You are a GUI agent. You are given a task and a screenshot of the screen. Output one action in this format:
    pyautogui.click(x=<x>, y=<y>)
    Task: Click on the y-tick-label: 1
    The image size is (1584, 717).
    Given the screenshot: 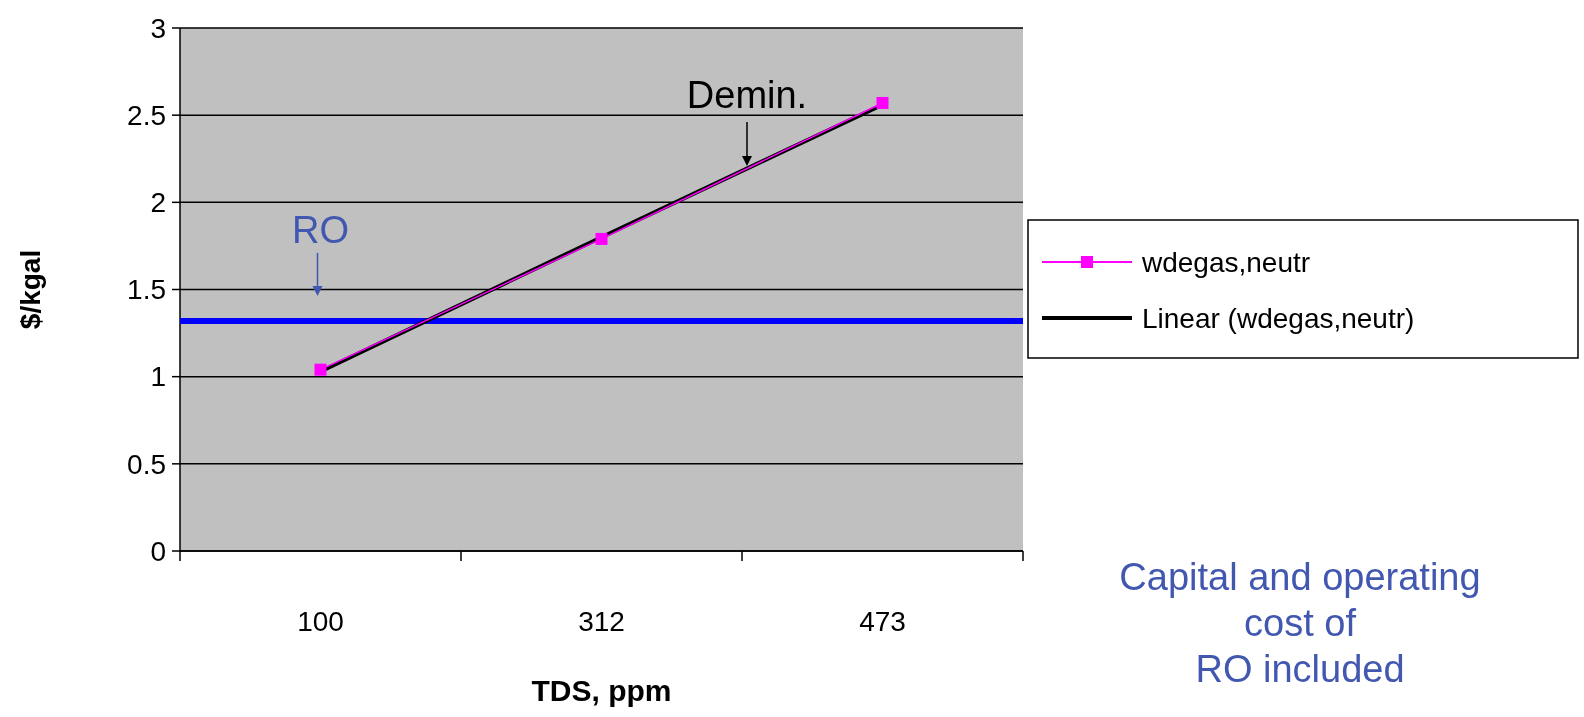 What is the action you would take?
    pyautogui.click(x=158, y=377)
    